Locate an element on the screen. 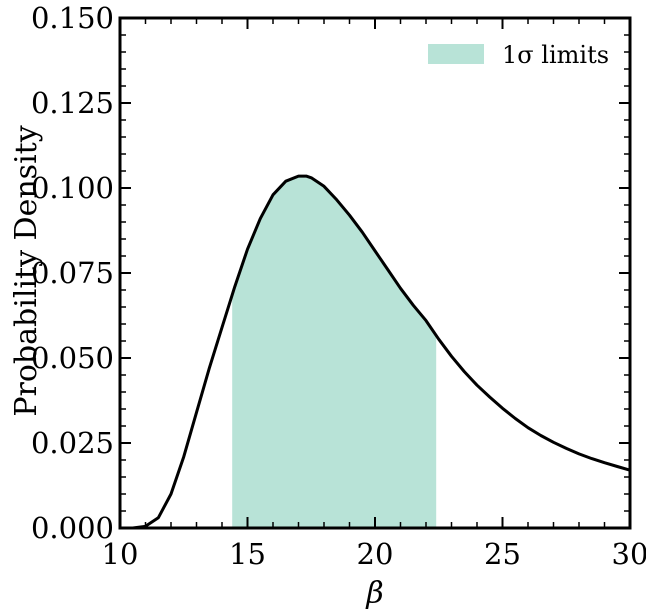 This screenshot has height=610, width=646. y-tick-label: 0.125 is located at coordinates (72, 103).